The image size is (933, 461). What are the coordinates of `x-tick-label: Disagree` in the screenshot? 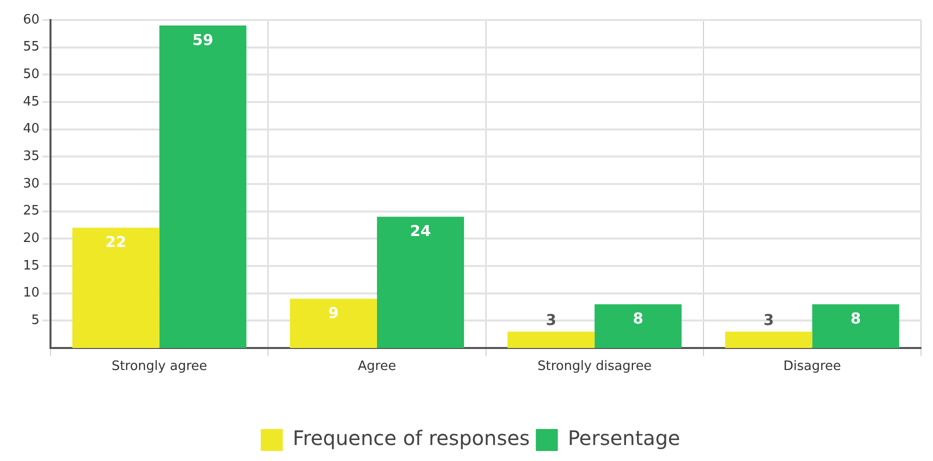 It's located at (812, 366).